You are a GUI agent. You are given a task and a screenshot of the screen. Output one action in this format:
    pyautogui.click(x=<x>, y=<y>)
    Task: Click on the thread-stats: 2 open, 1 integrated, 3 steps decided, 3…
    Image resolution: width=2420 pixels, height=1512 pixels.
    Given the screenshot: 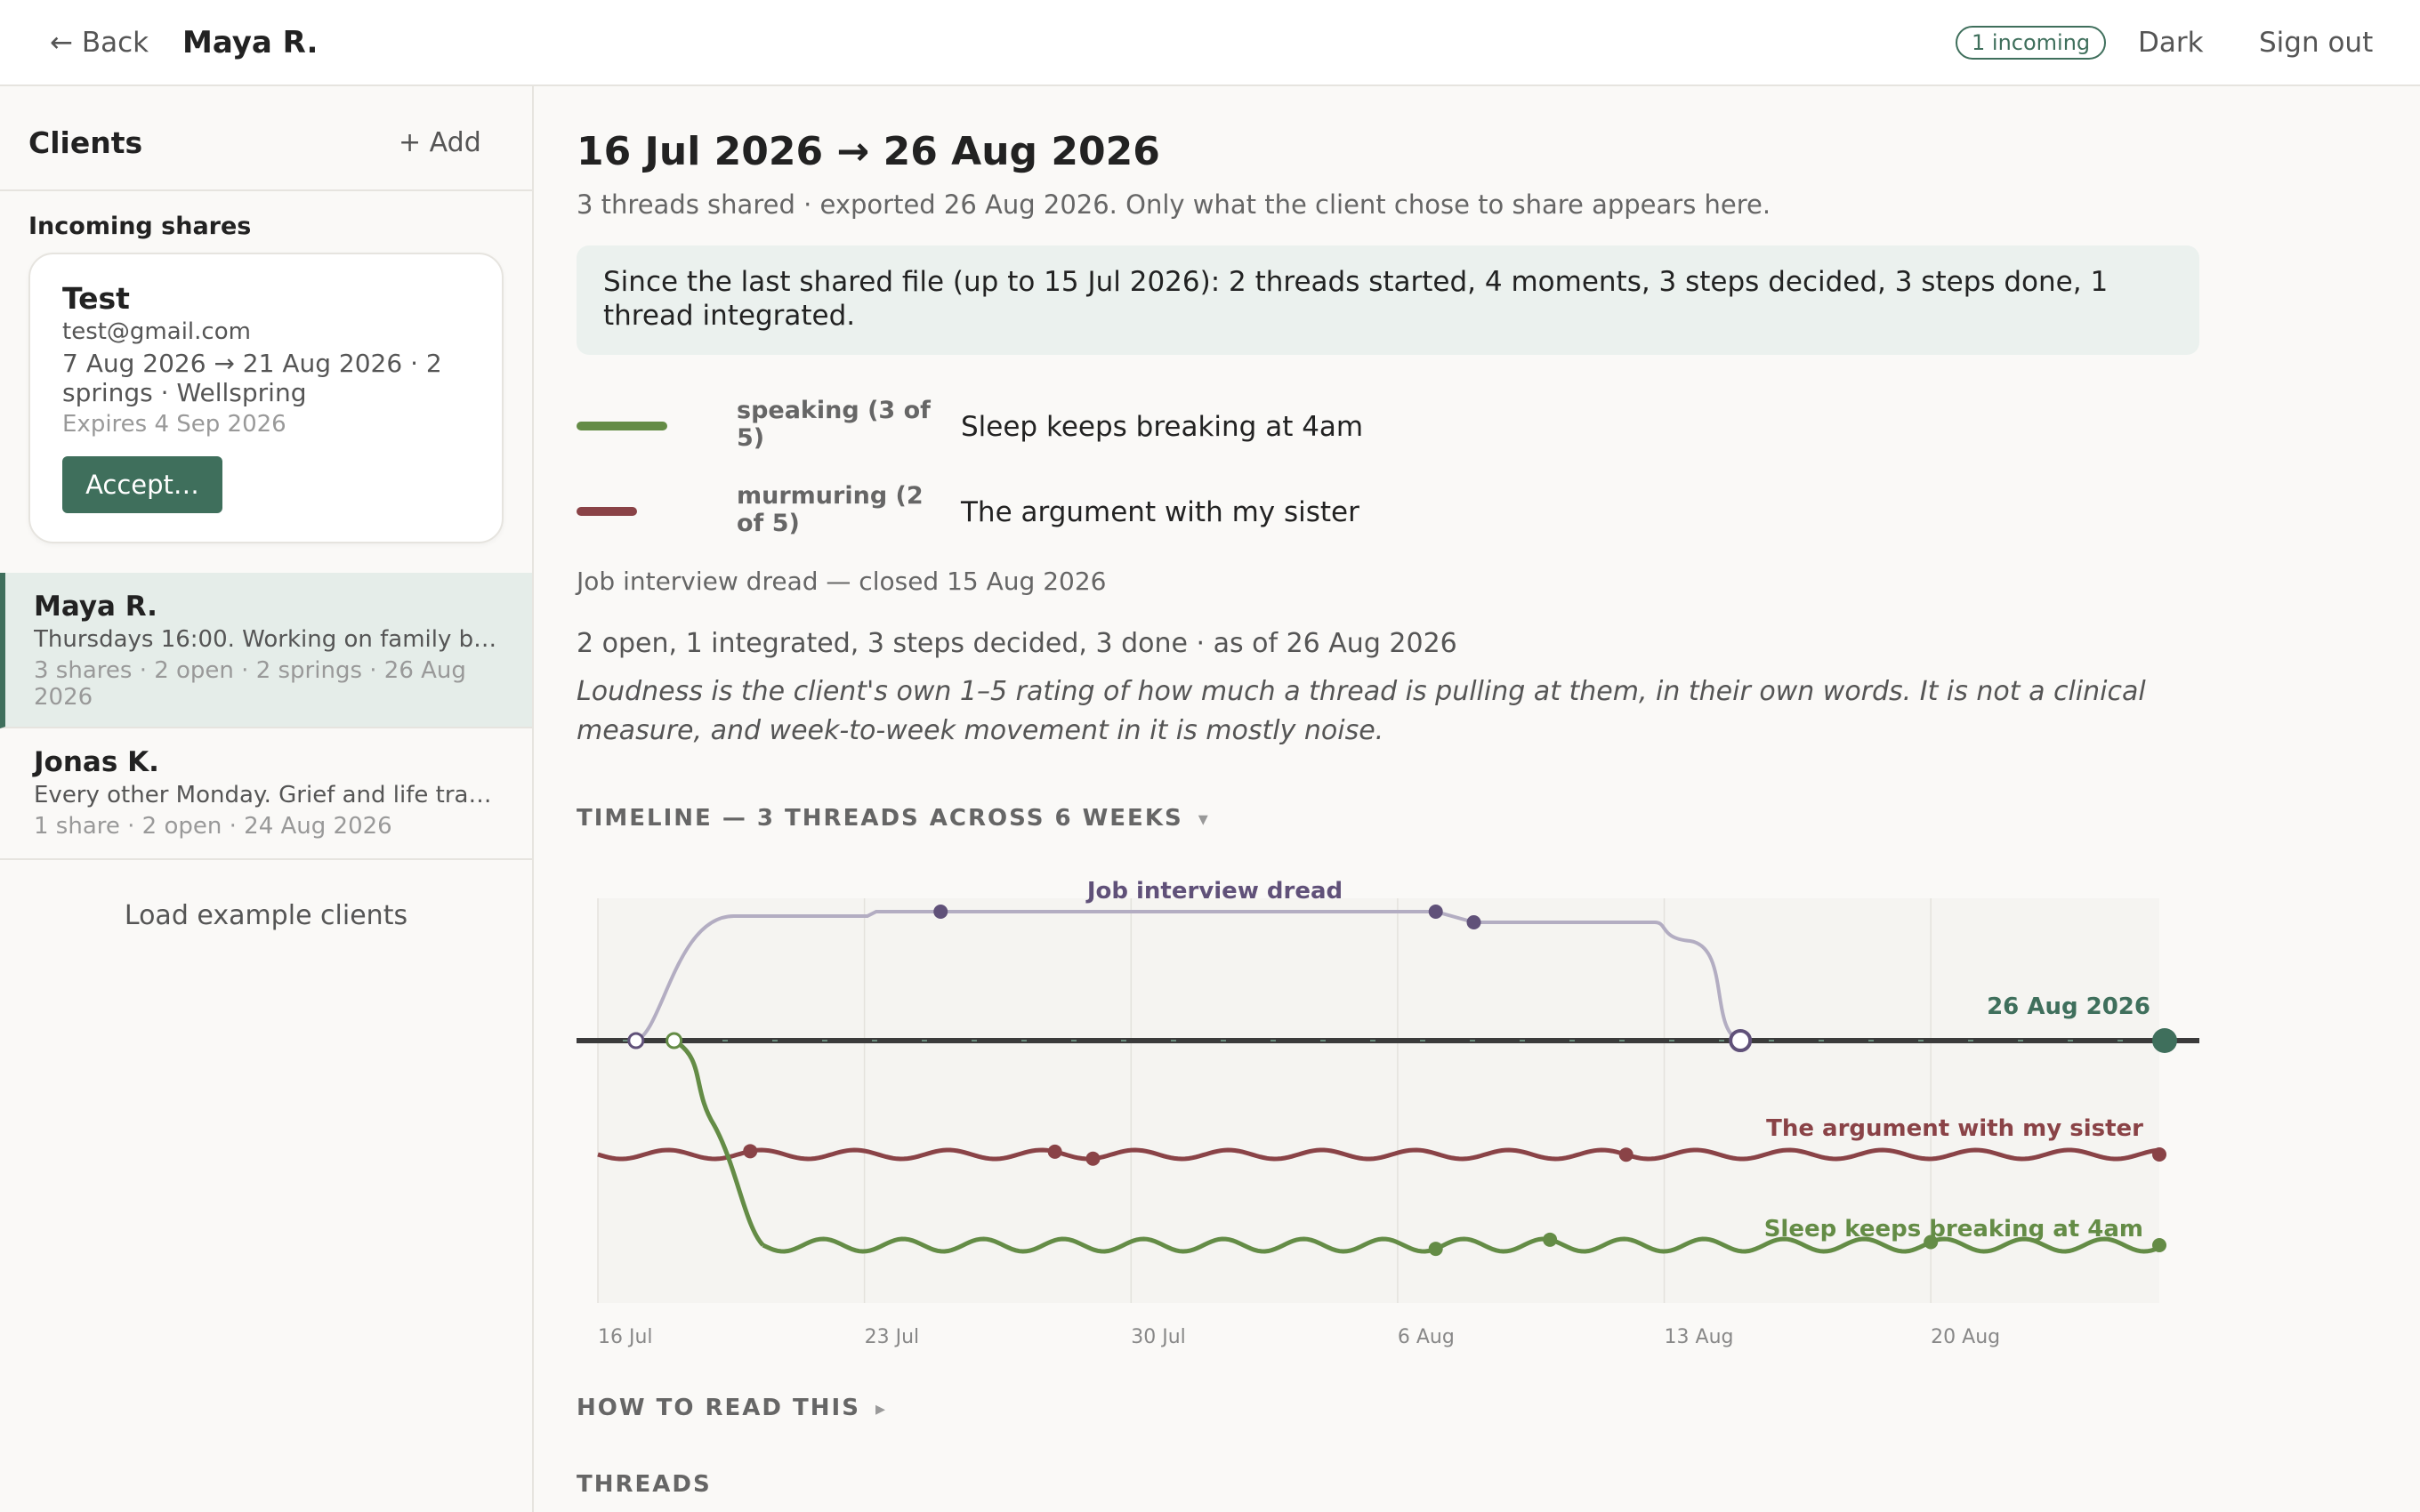 What is the action you would take?
    pyautogui.click(x=1017, y=643)
    